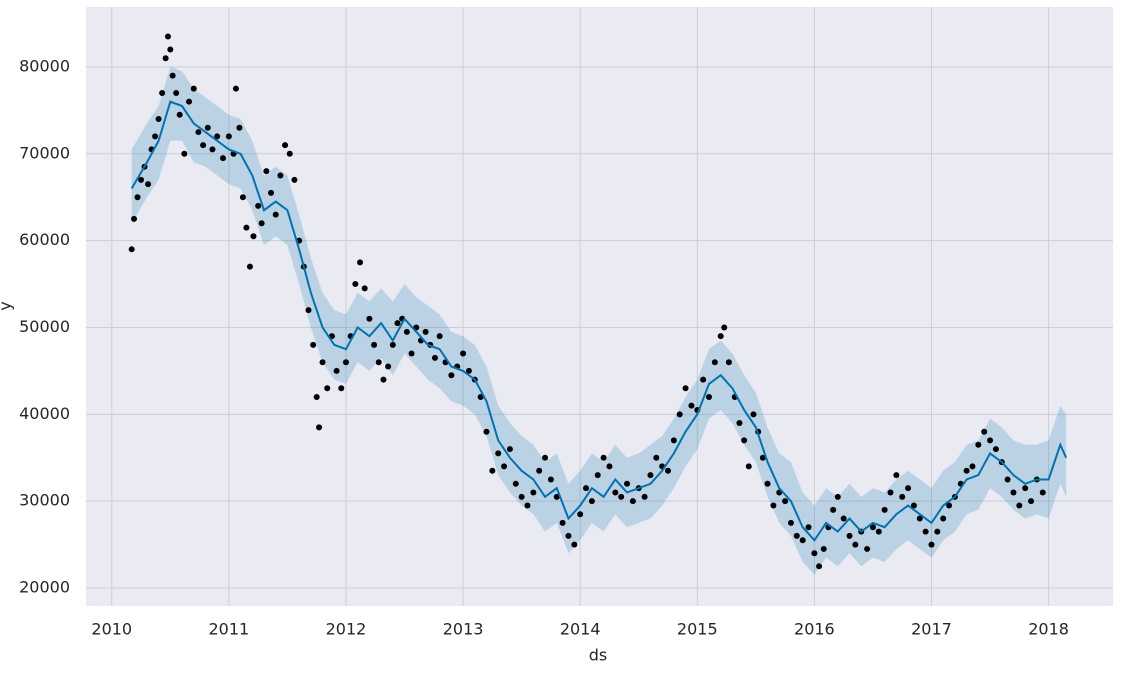 The width and height of the screenshot is (1130, 674). Describe the element at coordinates (229, 629) in the screenshot. I see `x-tick-label: 2011` at that location.